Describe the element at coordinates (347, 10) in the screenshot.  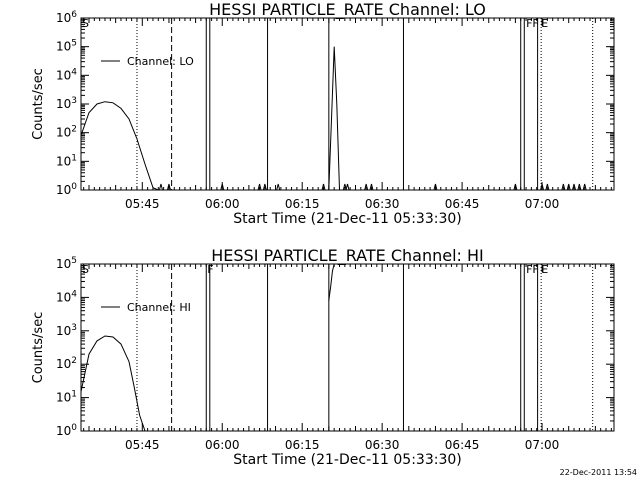
I see `chart-title: HESSI PARTICLE_RATE Channel: LO` at that location.